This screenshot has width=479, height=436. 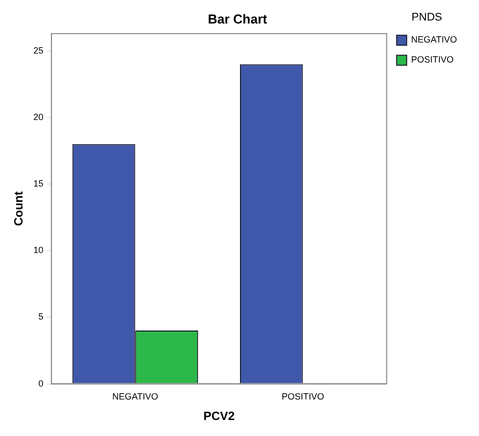 What do you see at coordinates (38, 250) in the screenshot?
I see `y-tick-label: 10` at bounding box center [38, 250].